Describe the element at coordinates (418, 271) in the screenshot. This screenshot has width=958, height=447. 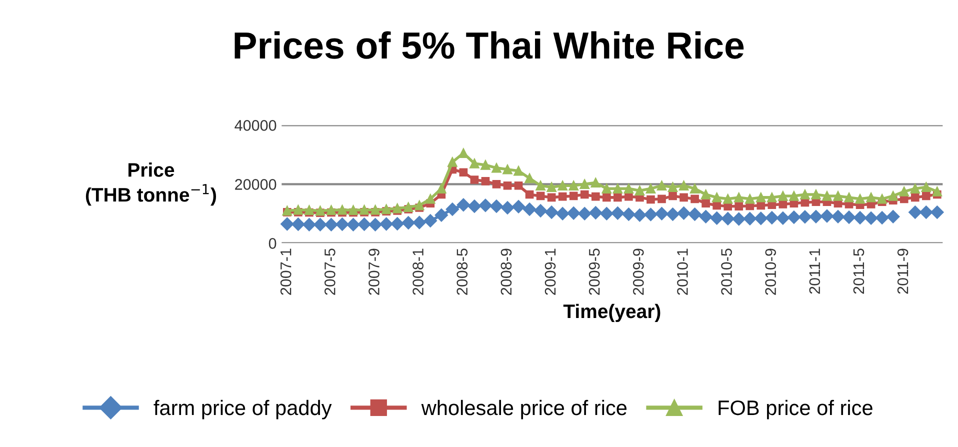
I see `x-tick-label: 2008-1` at that location.